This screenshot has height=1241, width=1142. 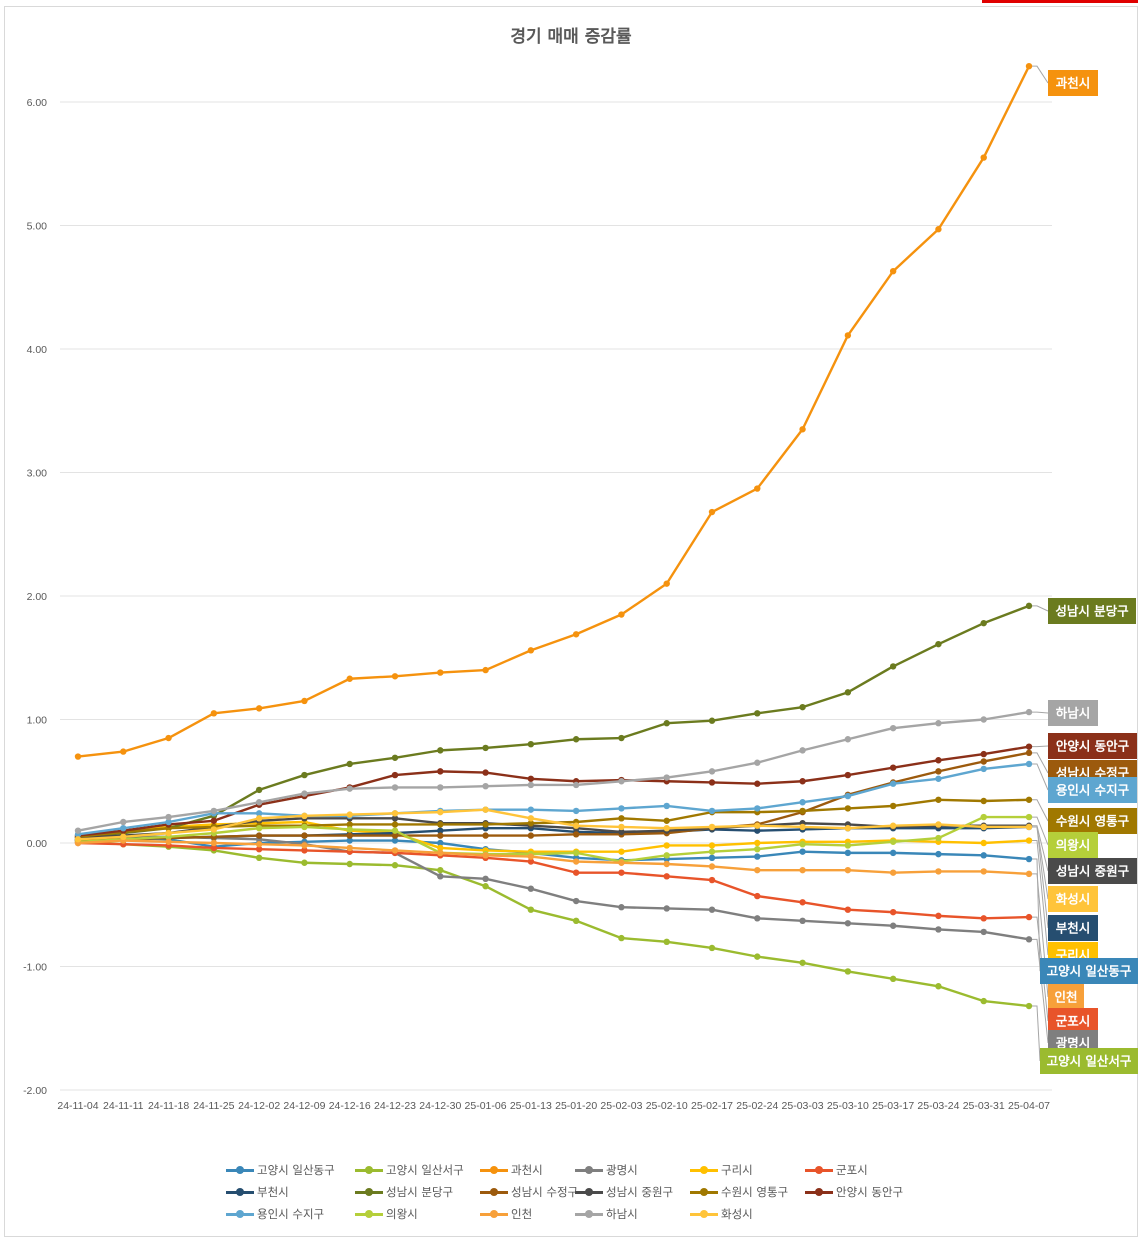 I want to click on end-label-text: 화성시, so click(x=1073, y=899).